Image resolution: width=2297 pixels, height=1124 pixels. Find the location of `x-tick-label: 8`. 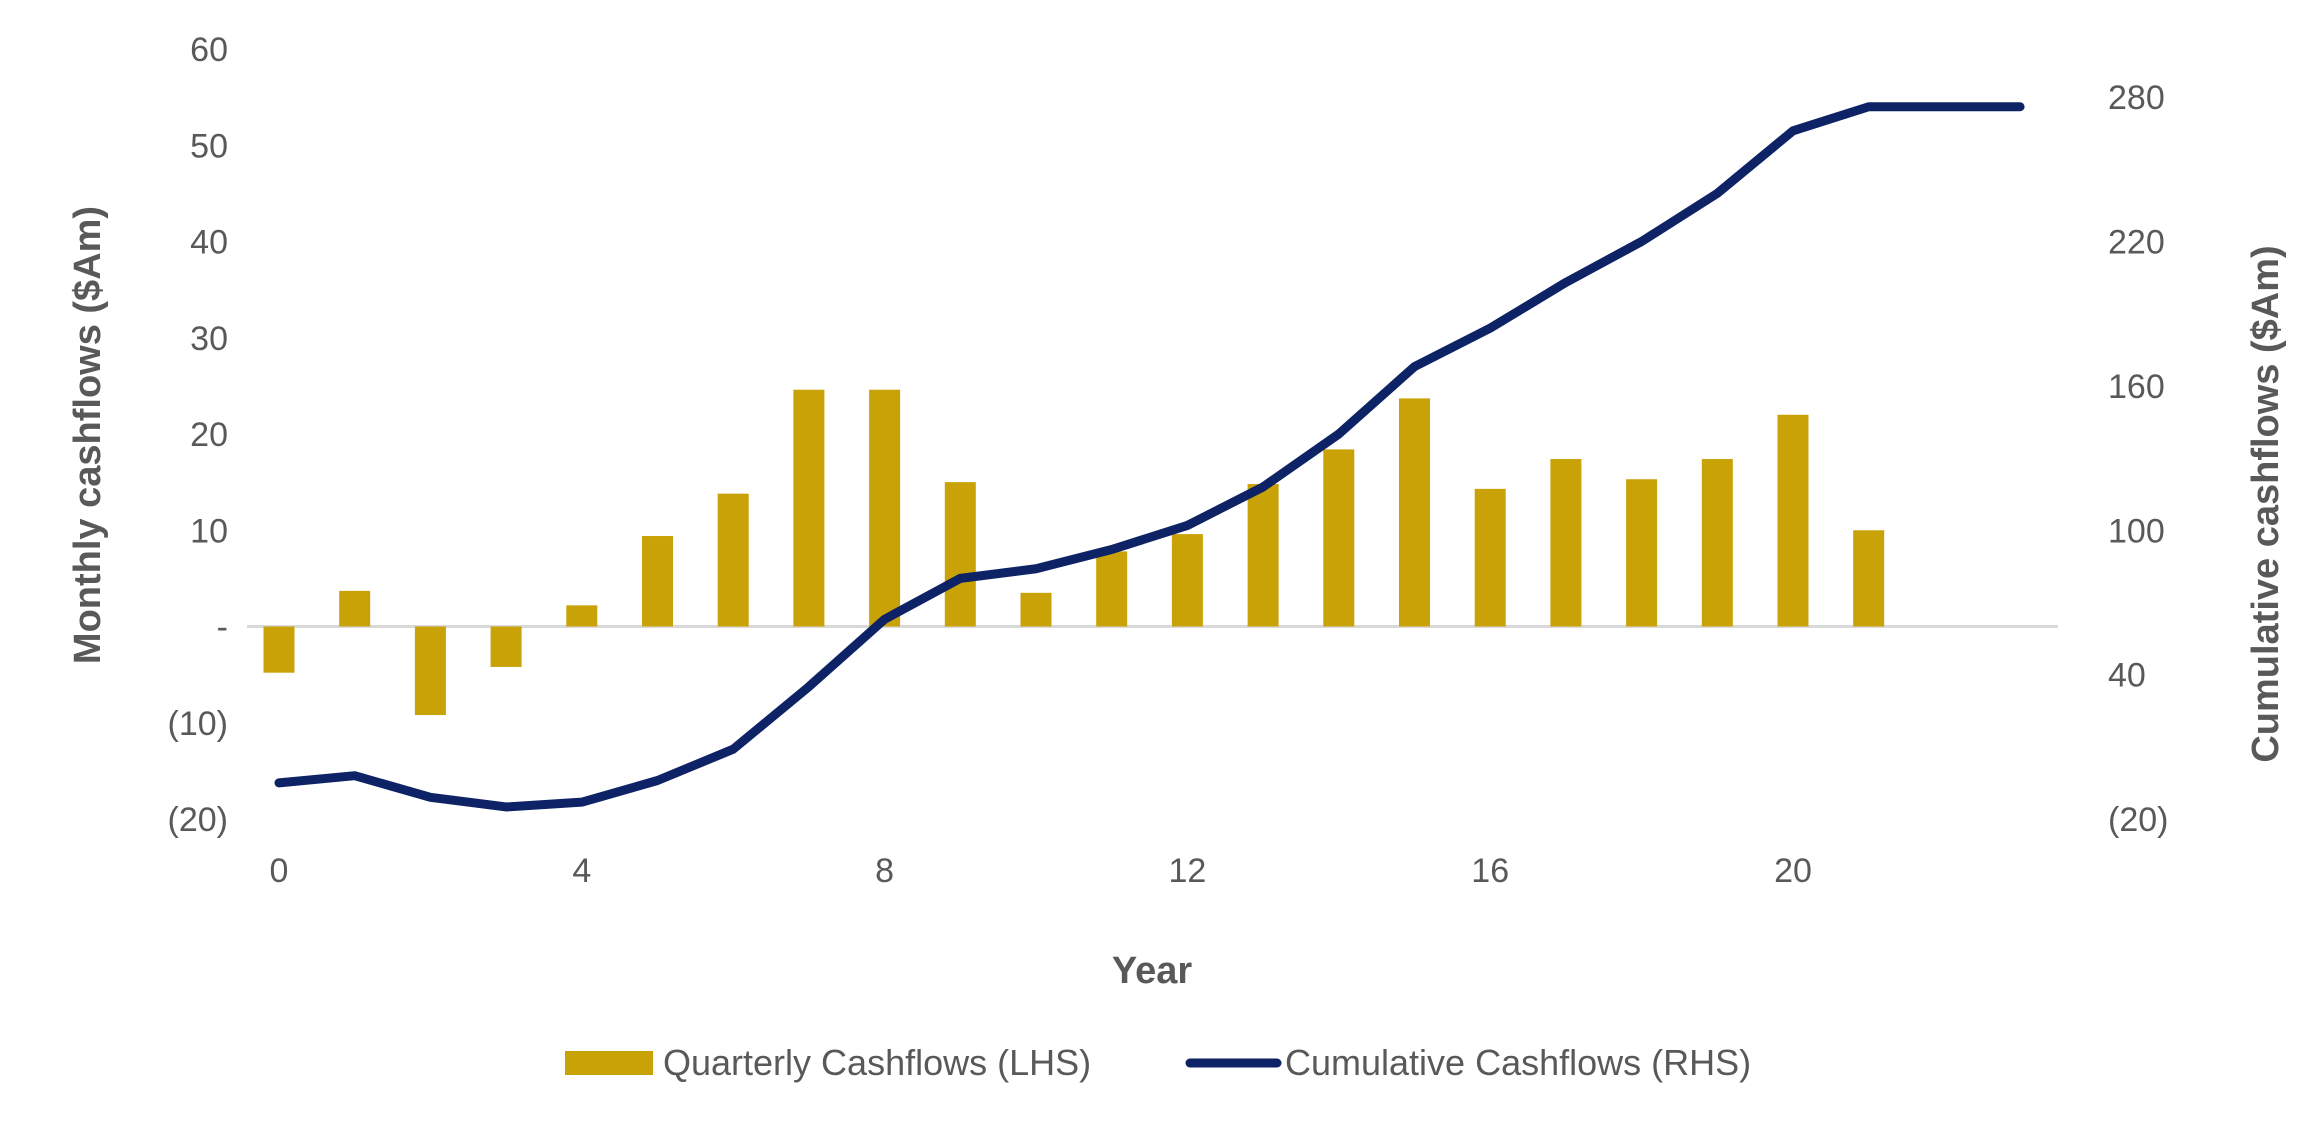

x-tick-label: 8 is located at coordinates (884, 871).